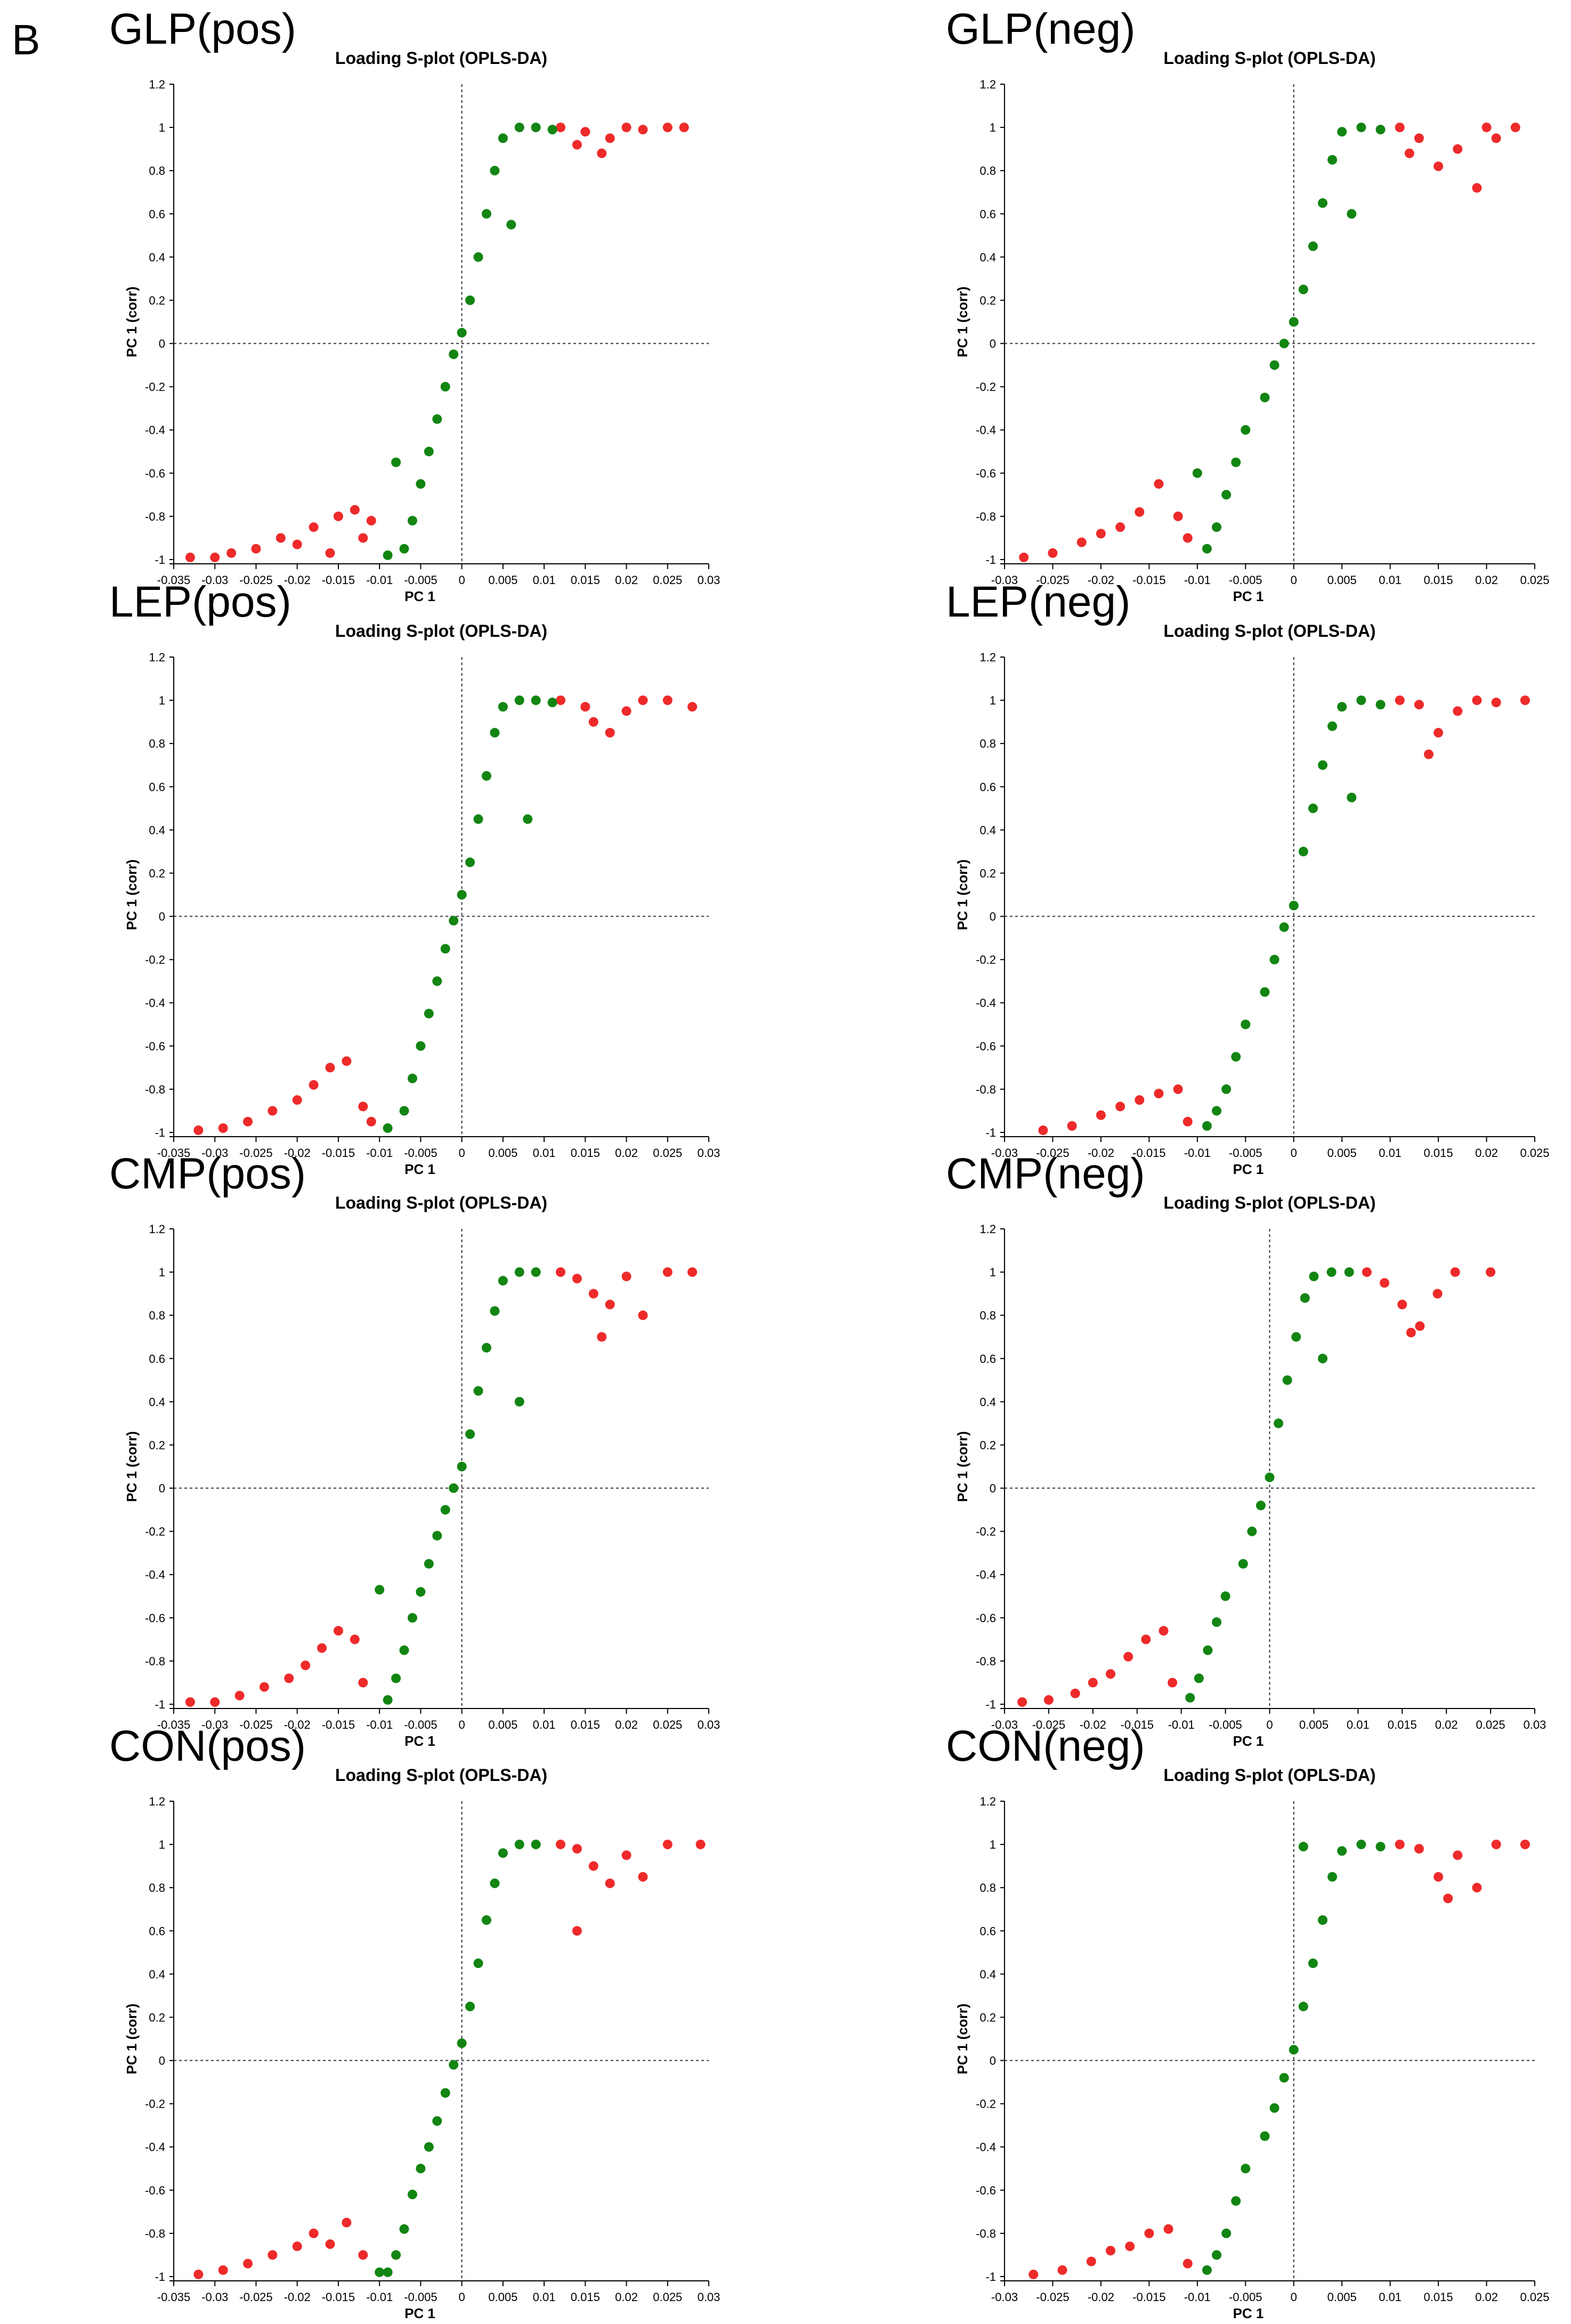 This screenshot has height=2324, width=1571. I want to click on y-tick-label: 0.6, so click(157, 214).